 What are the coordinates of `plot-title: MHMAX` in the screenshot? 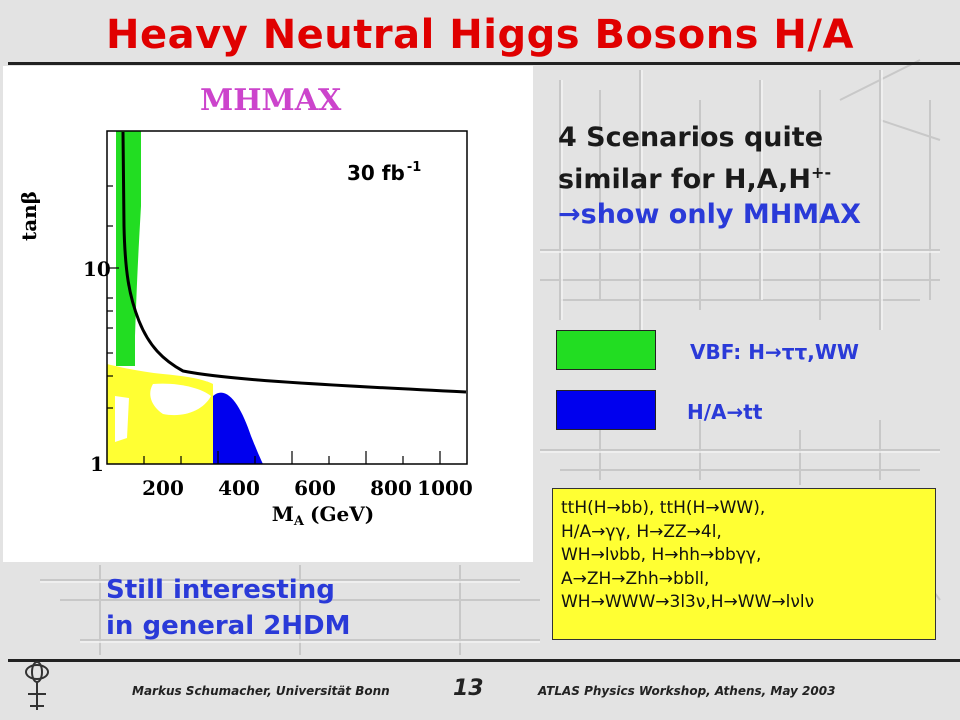 It's located at (271, 100).